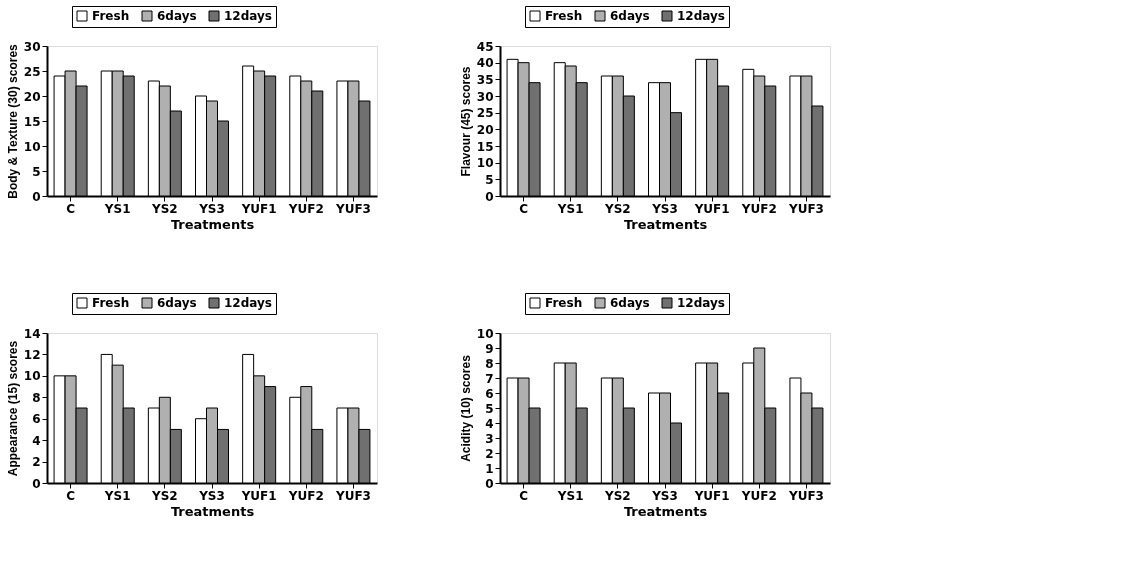 The image size is (1126, 587). Describe the element at coordinates (489, 468) in the screenshot. I see `y-tick-label: 1` at that location.